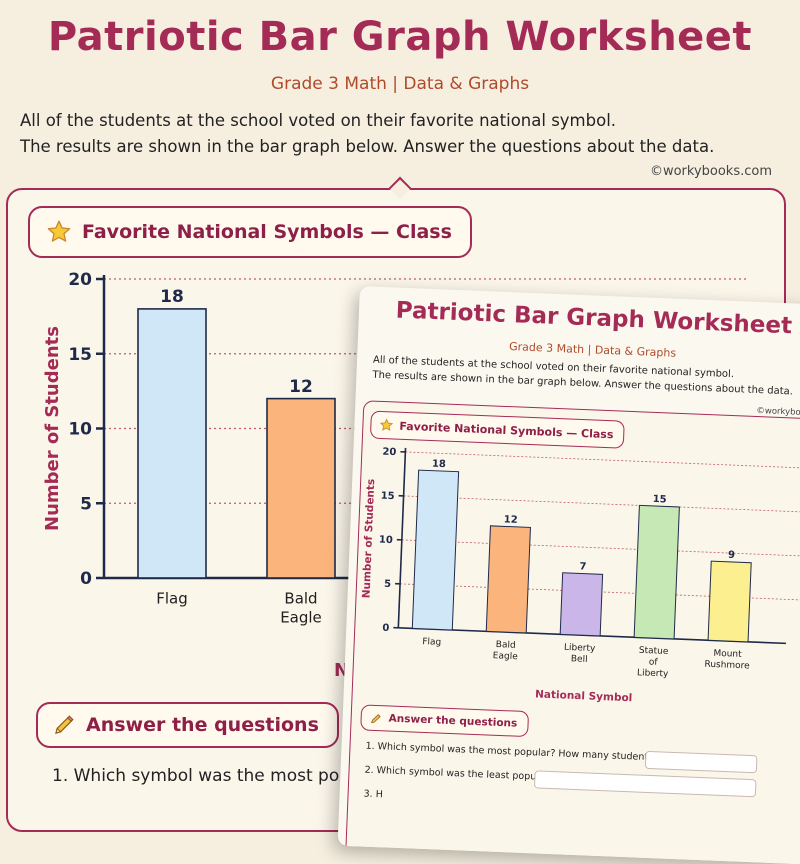 Image resolution: width=800 pixels, height=864 pixels. What do you see at coordinates (579, 659) in the screenshot?
I see `x-category-label: Bell` at bounding box center [579, 659].